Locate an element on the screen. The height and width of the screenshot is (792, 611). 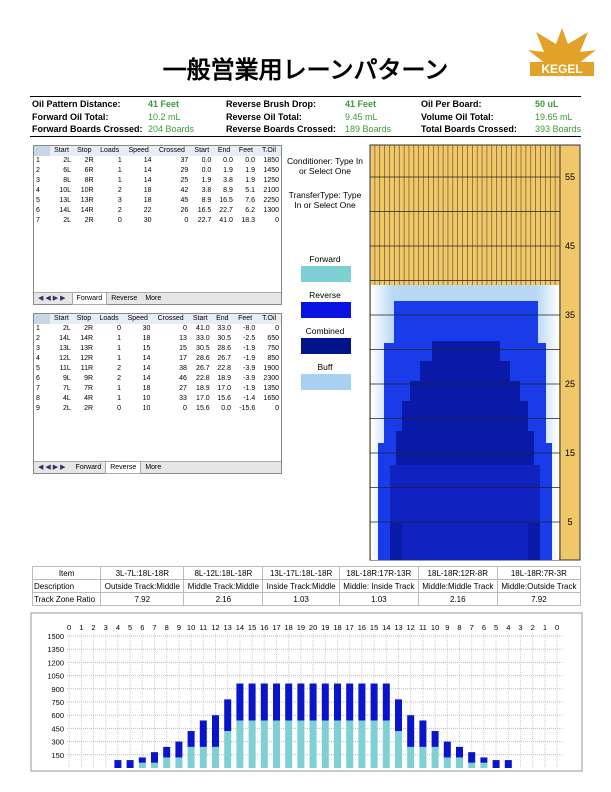
cell: 13L is located at coordinates (65, 348).